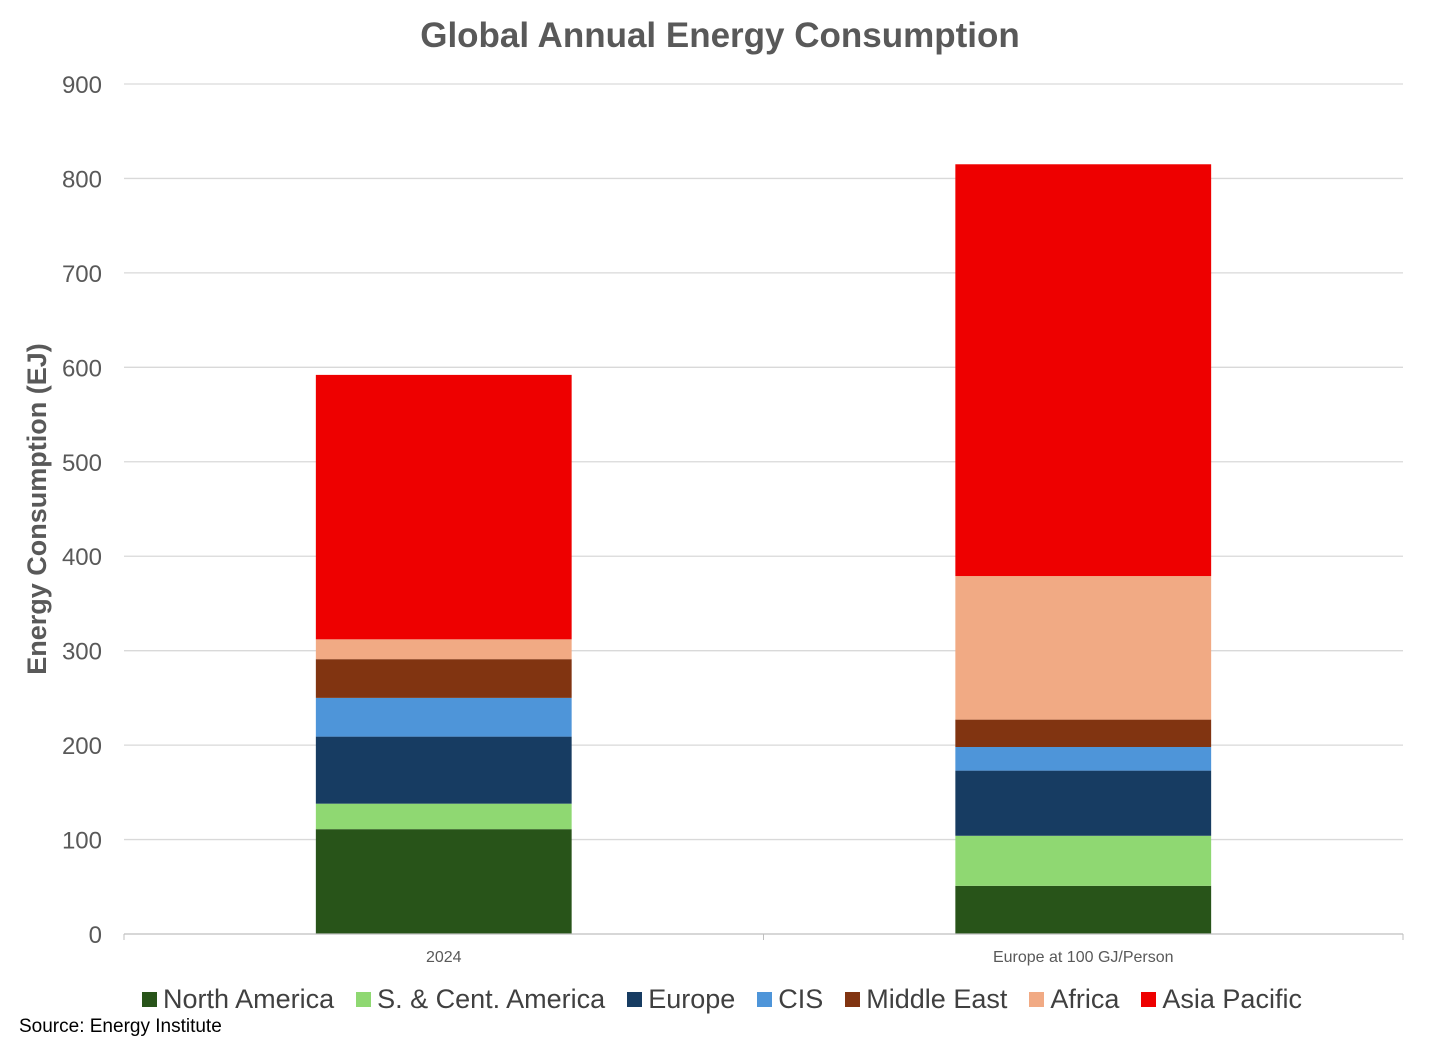 The height and width of the screenshot is (1047, 1444). Describe the element at coordinates (82, 746) in the screenshot. I see `y-tick-label: 200` at that location.